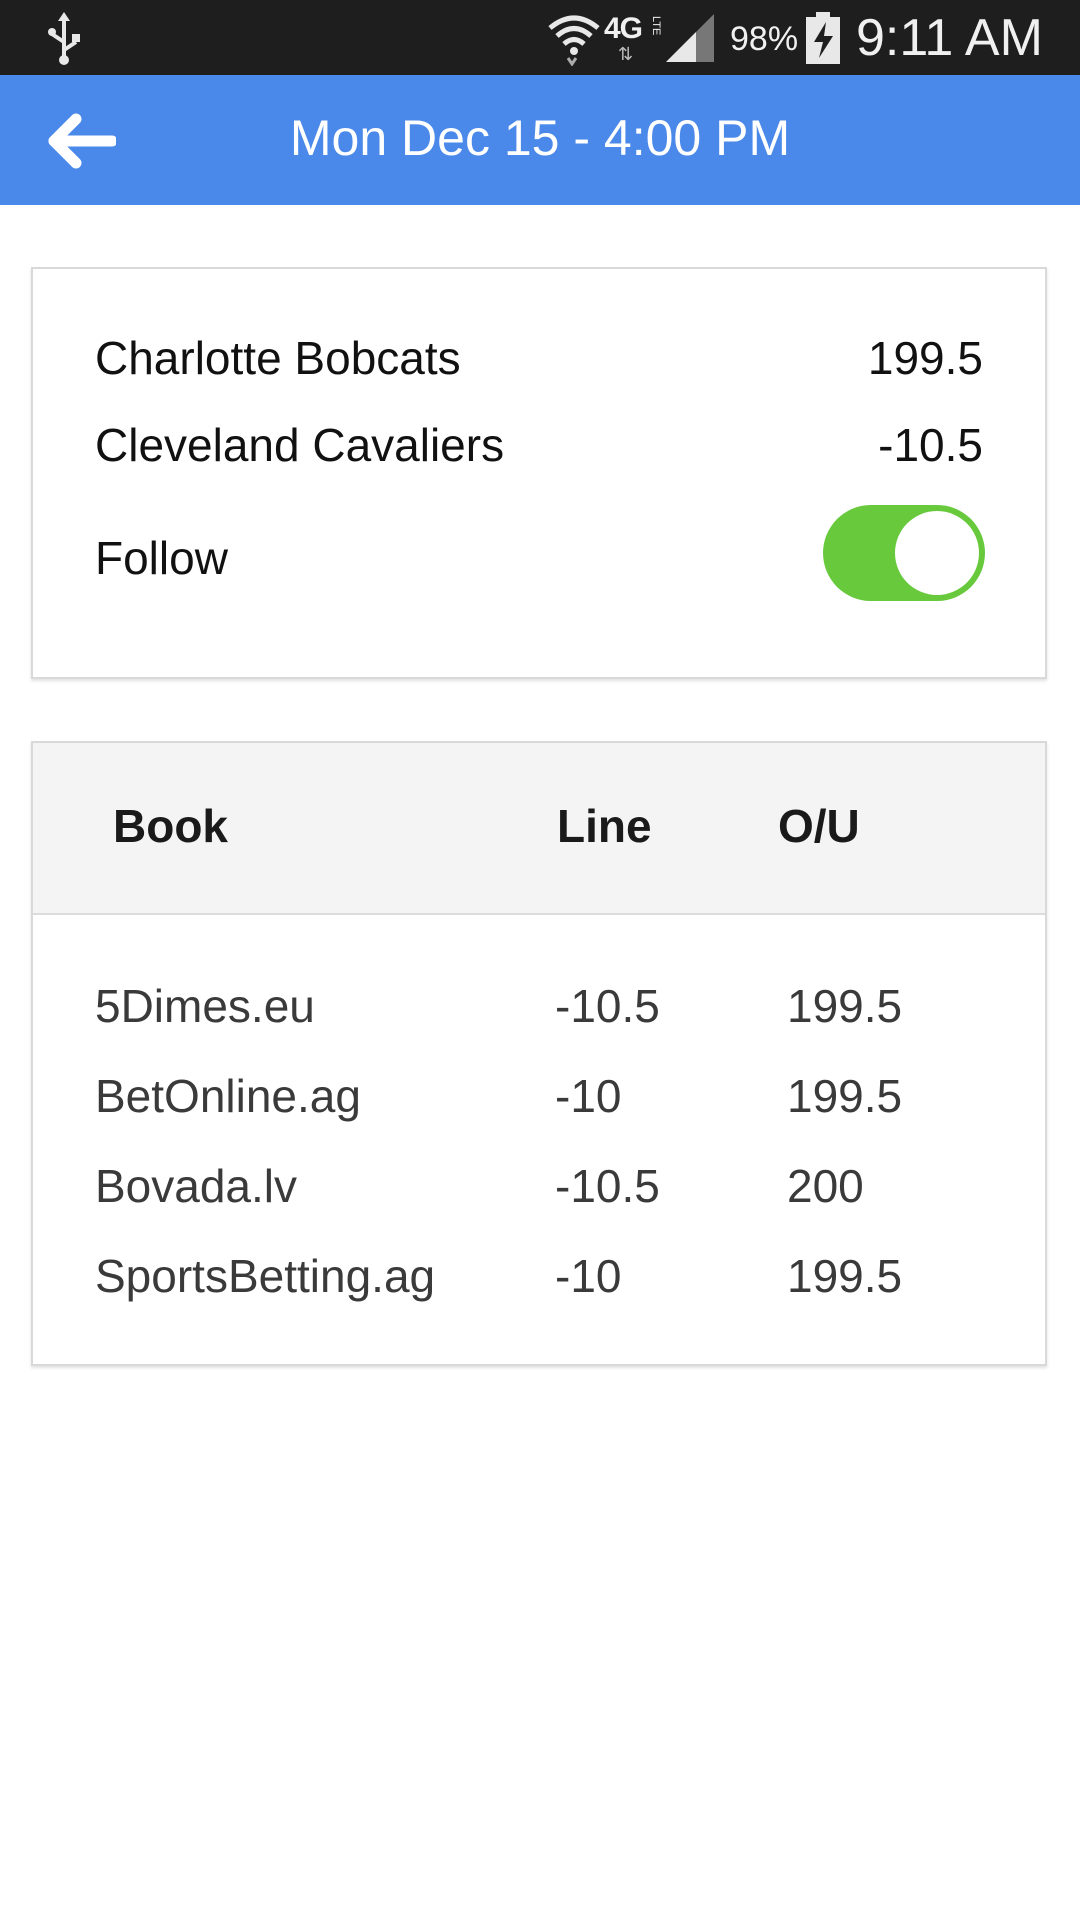 The width and height of the screenshot is (1080, 1920). Describe the element at coordinates (930, 445) in the screenshot. I see `team-value: -10.5` at that location.